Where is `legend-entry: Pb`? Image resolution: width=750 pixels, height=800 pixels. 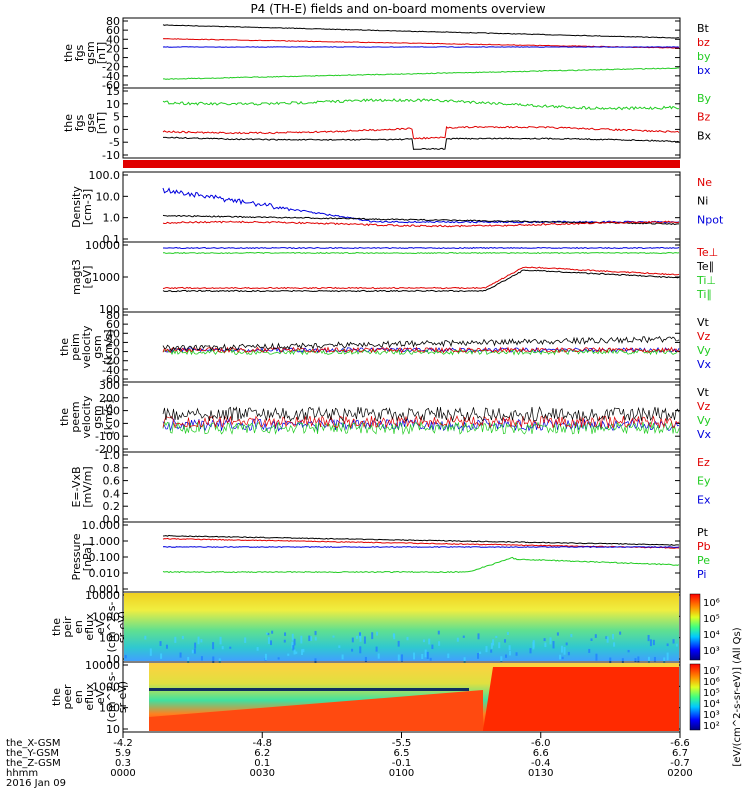 legend-entry: Pb is located at coordinates (704, 546).